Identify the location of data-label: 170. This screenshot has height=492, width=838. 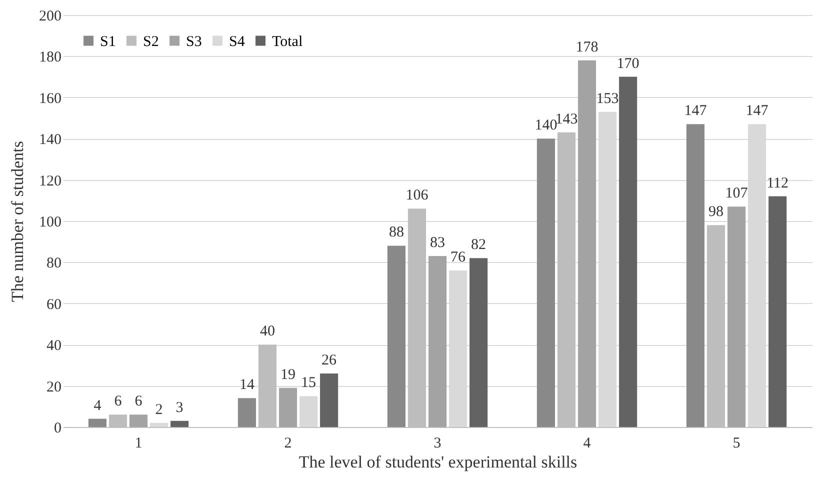
(628, 64).